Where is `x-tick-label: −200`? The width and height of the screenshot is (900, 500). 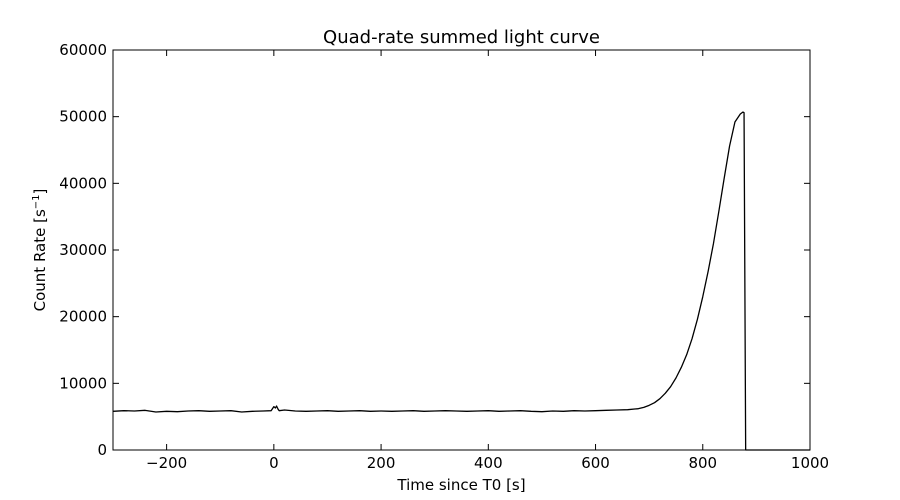
x-tick-label: −200 is located at coordinates (166, 463).